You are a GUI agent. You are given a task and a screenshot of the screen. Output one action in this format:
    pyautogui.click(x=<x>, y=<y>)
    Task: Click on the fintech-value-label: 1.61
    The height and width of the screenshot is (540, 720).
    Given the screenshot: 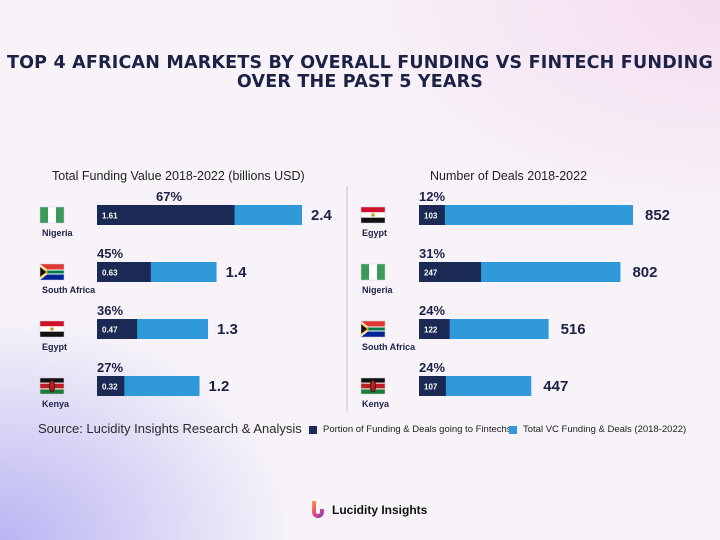 What is the action you would take?
    pyautogui.click(x=110, y=216)
    